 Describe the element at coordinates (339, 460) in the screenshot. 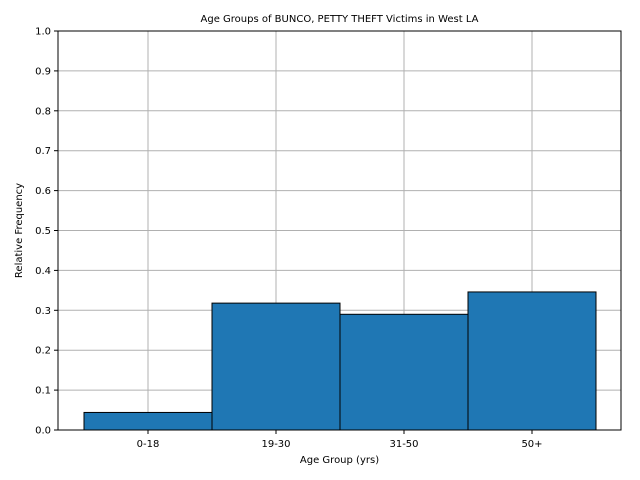

I see `x-axis-label: Age Group (yrs)` at that location.